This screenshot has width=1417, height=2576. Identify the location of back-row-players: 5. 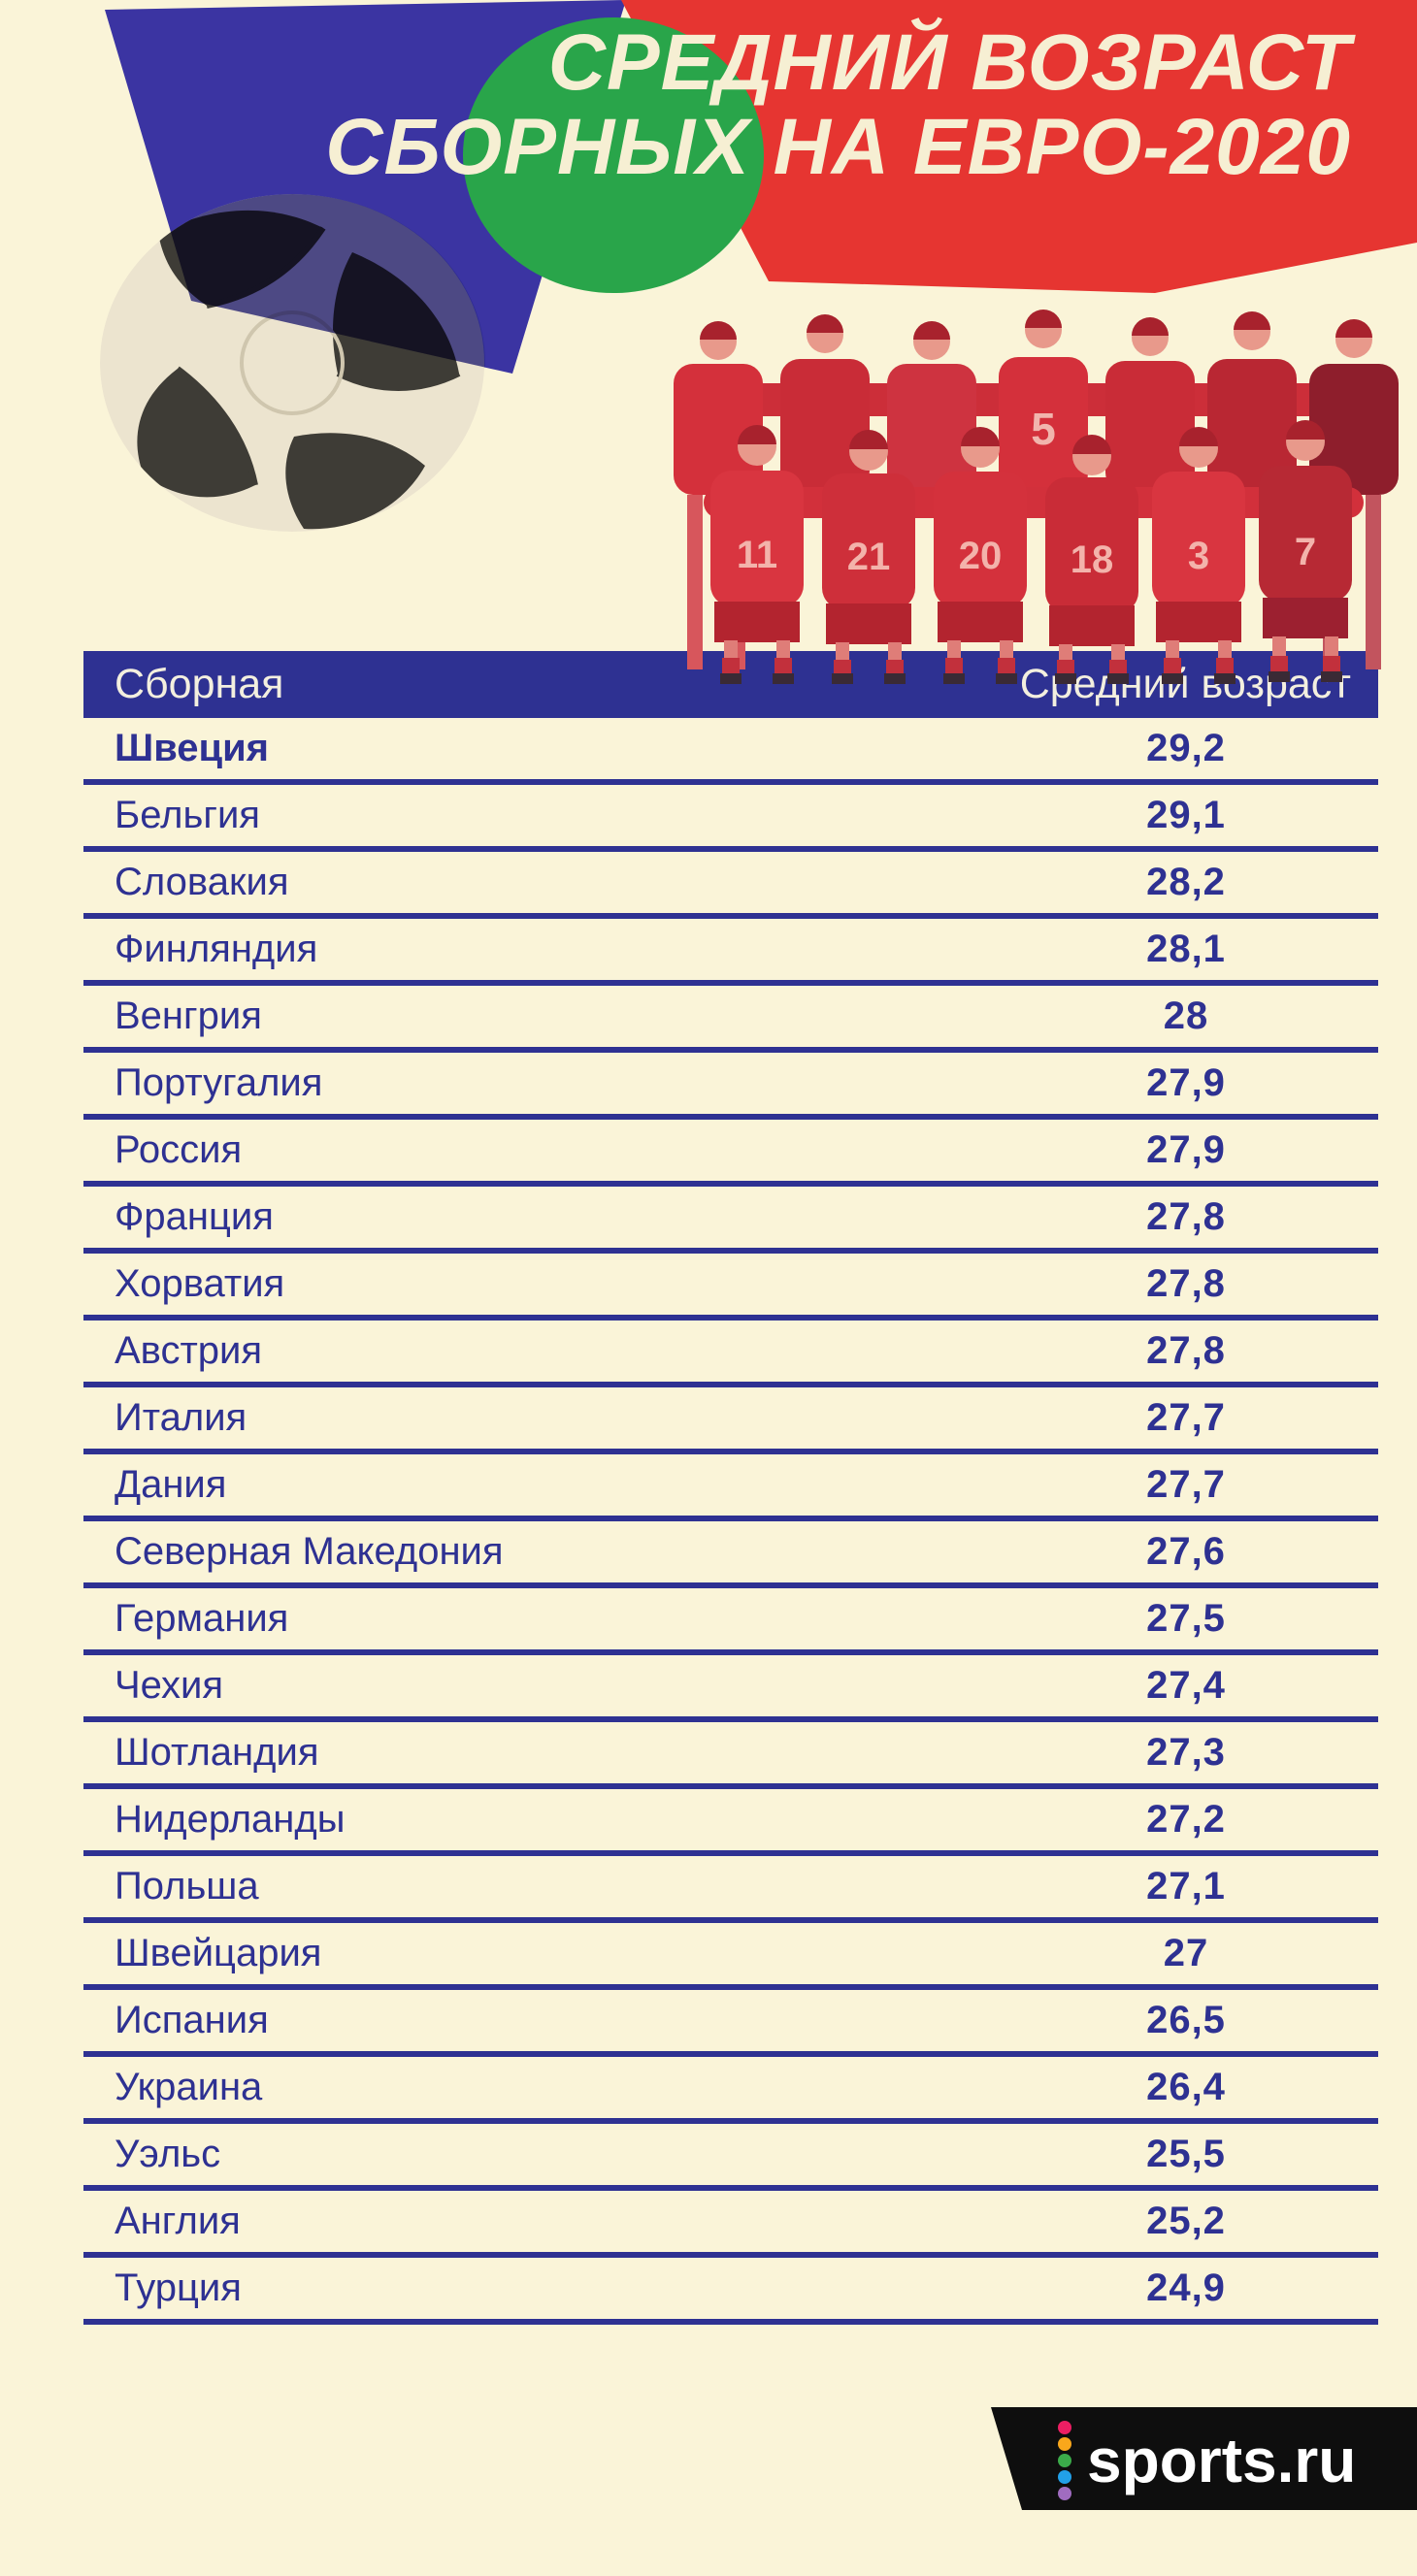
(1036, 490).